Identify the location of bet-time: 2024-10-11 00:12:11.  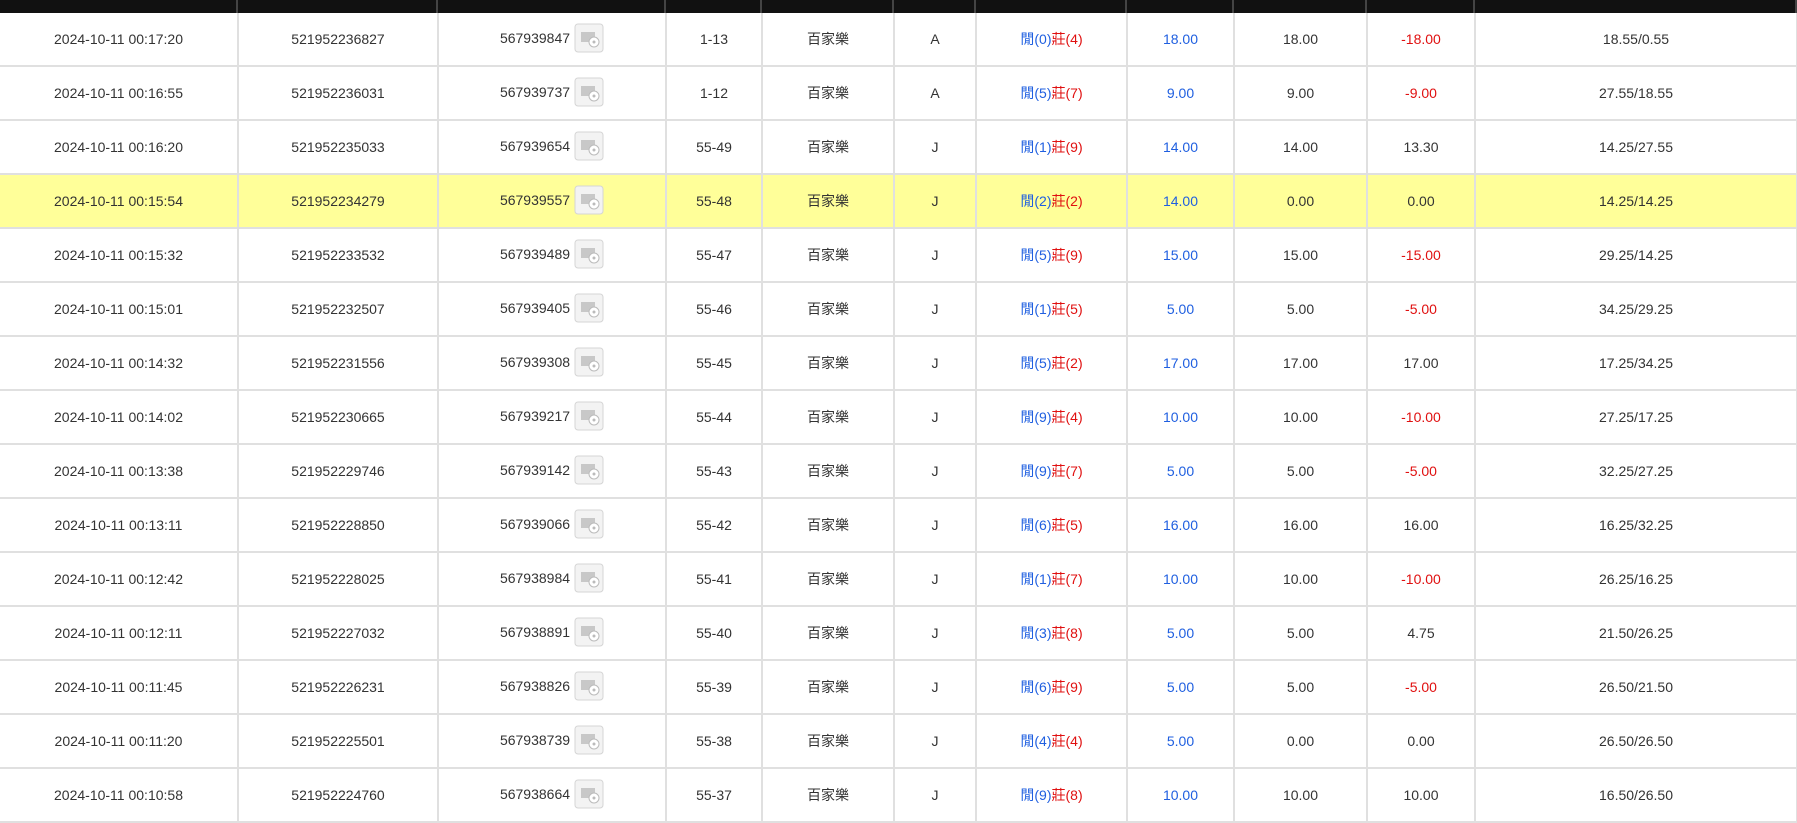
(118, 633).